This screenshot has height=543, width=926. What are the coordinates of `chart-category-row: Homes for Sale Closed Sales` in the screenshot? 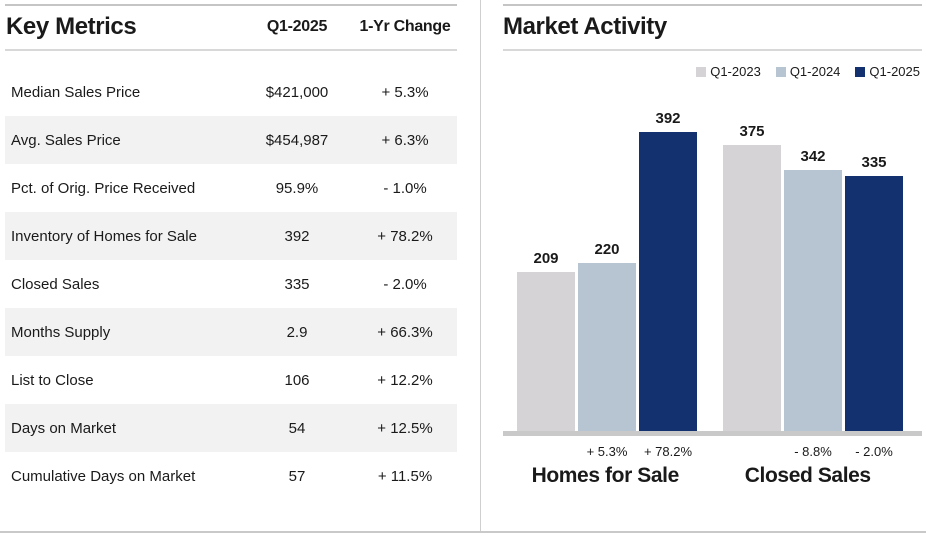 It's located at (712, 476).